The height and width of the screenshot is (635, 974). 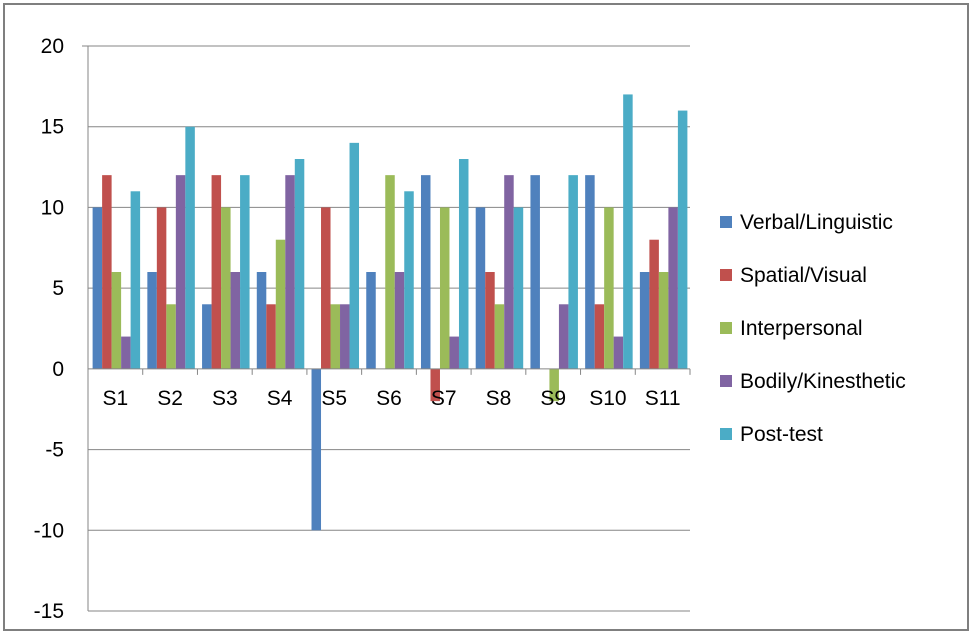 I want to click on x-tick-label: S11, so click(x=663, y=398).